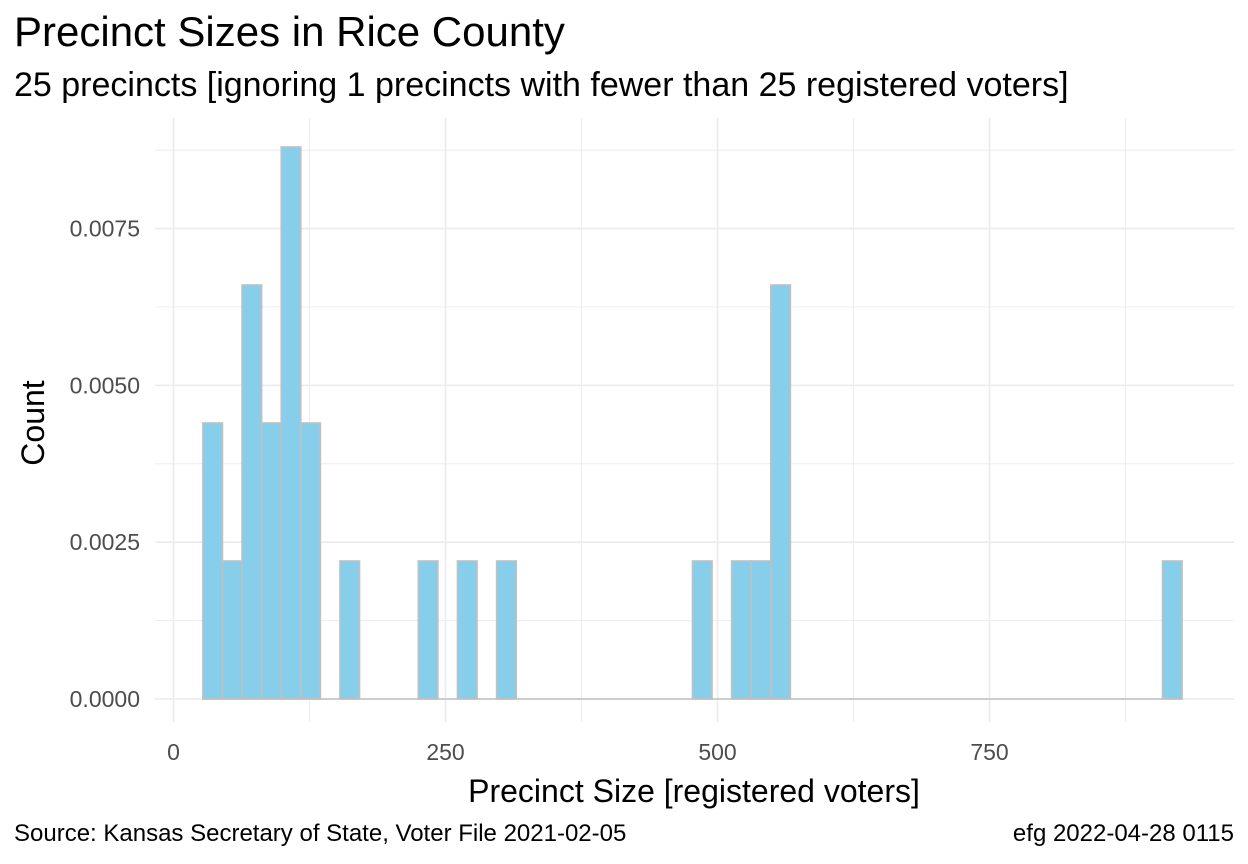  I want to click on x-axis-ticks: 0 250 500 750, so click(588, 752).